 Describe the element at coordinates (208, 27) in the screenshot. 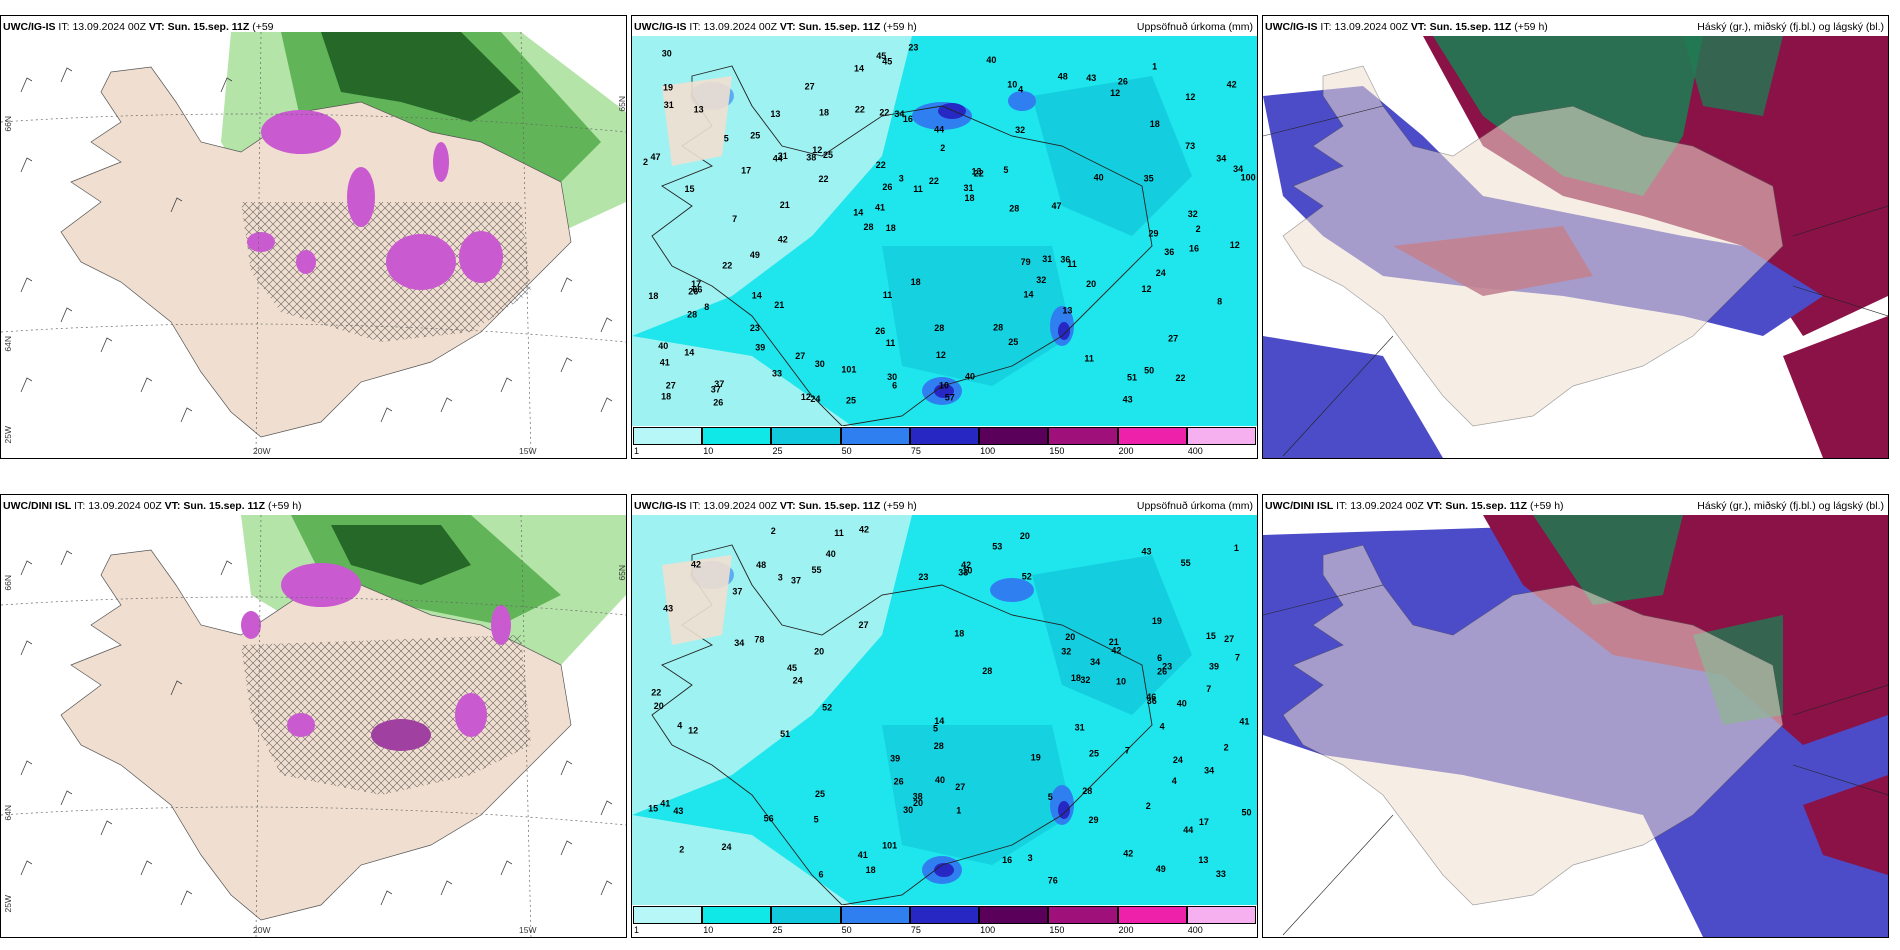

I see `valid-time: Sun. 15.sep. 11Z` at that location.